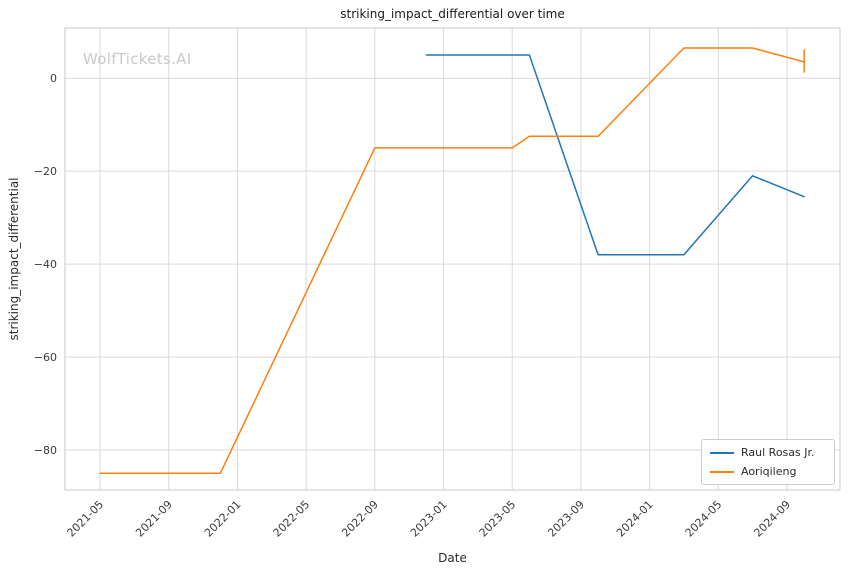  I want to click on x-tick-label: 2023-01, so click(429, 519).